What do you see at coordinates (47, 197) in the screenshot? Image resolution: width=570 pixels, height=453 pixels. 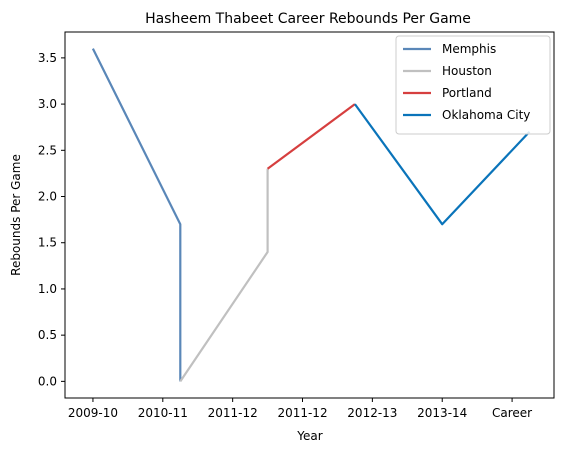 I see `y-tick-label: 2.0` at bounding box center [47, 197].